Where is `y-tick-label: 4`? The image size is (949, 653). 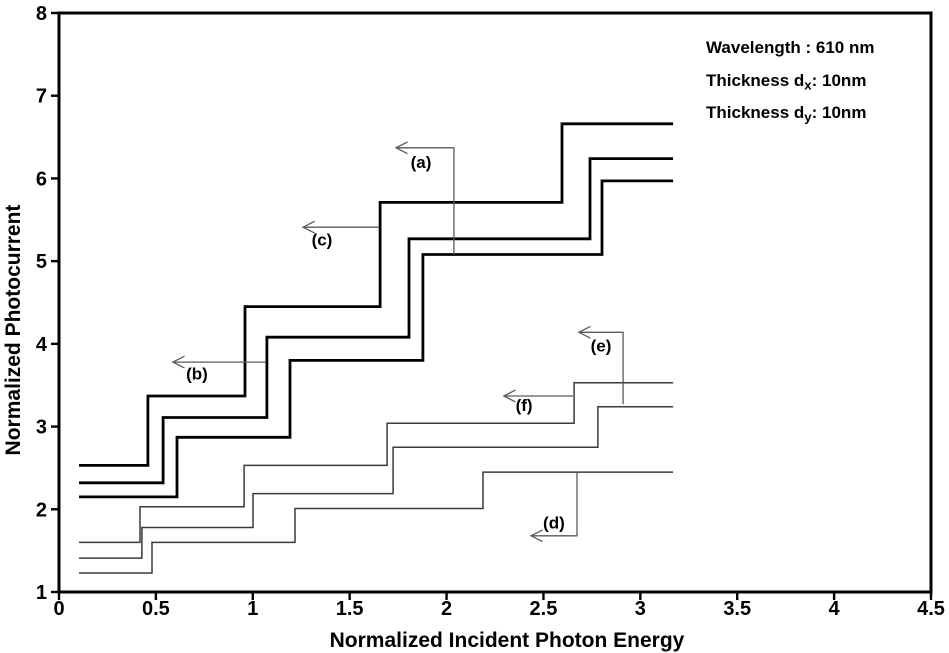
y-tick-label: 4 is located at coordinates (42, 345).